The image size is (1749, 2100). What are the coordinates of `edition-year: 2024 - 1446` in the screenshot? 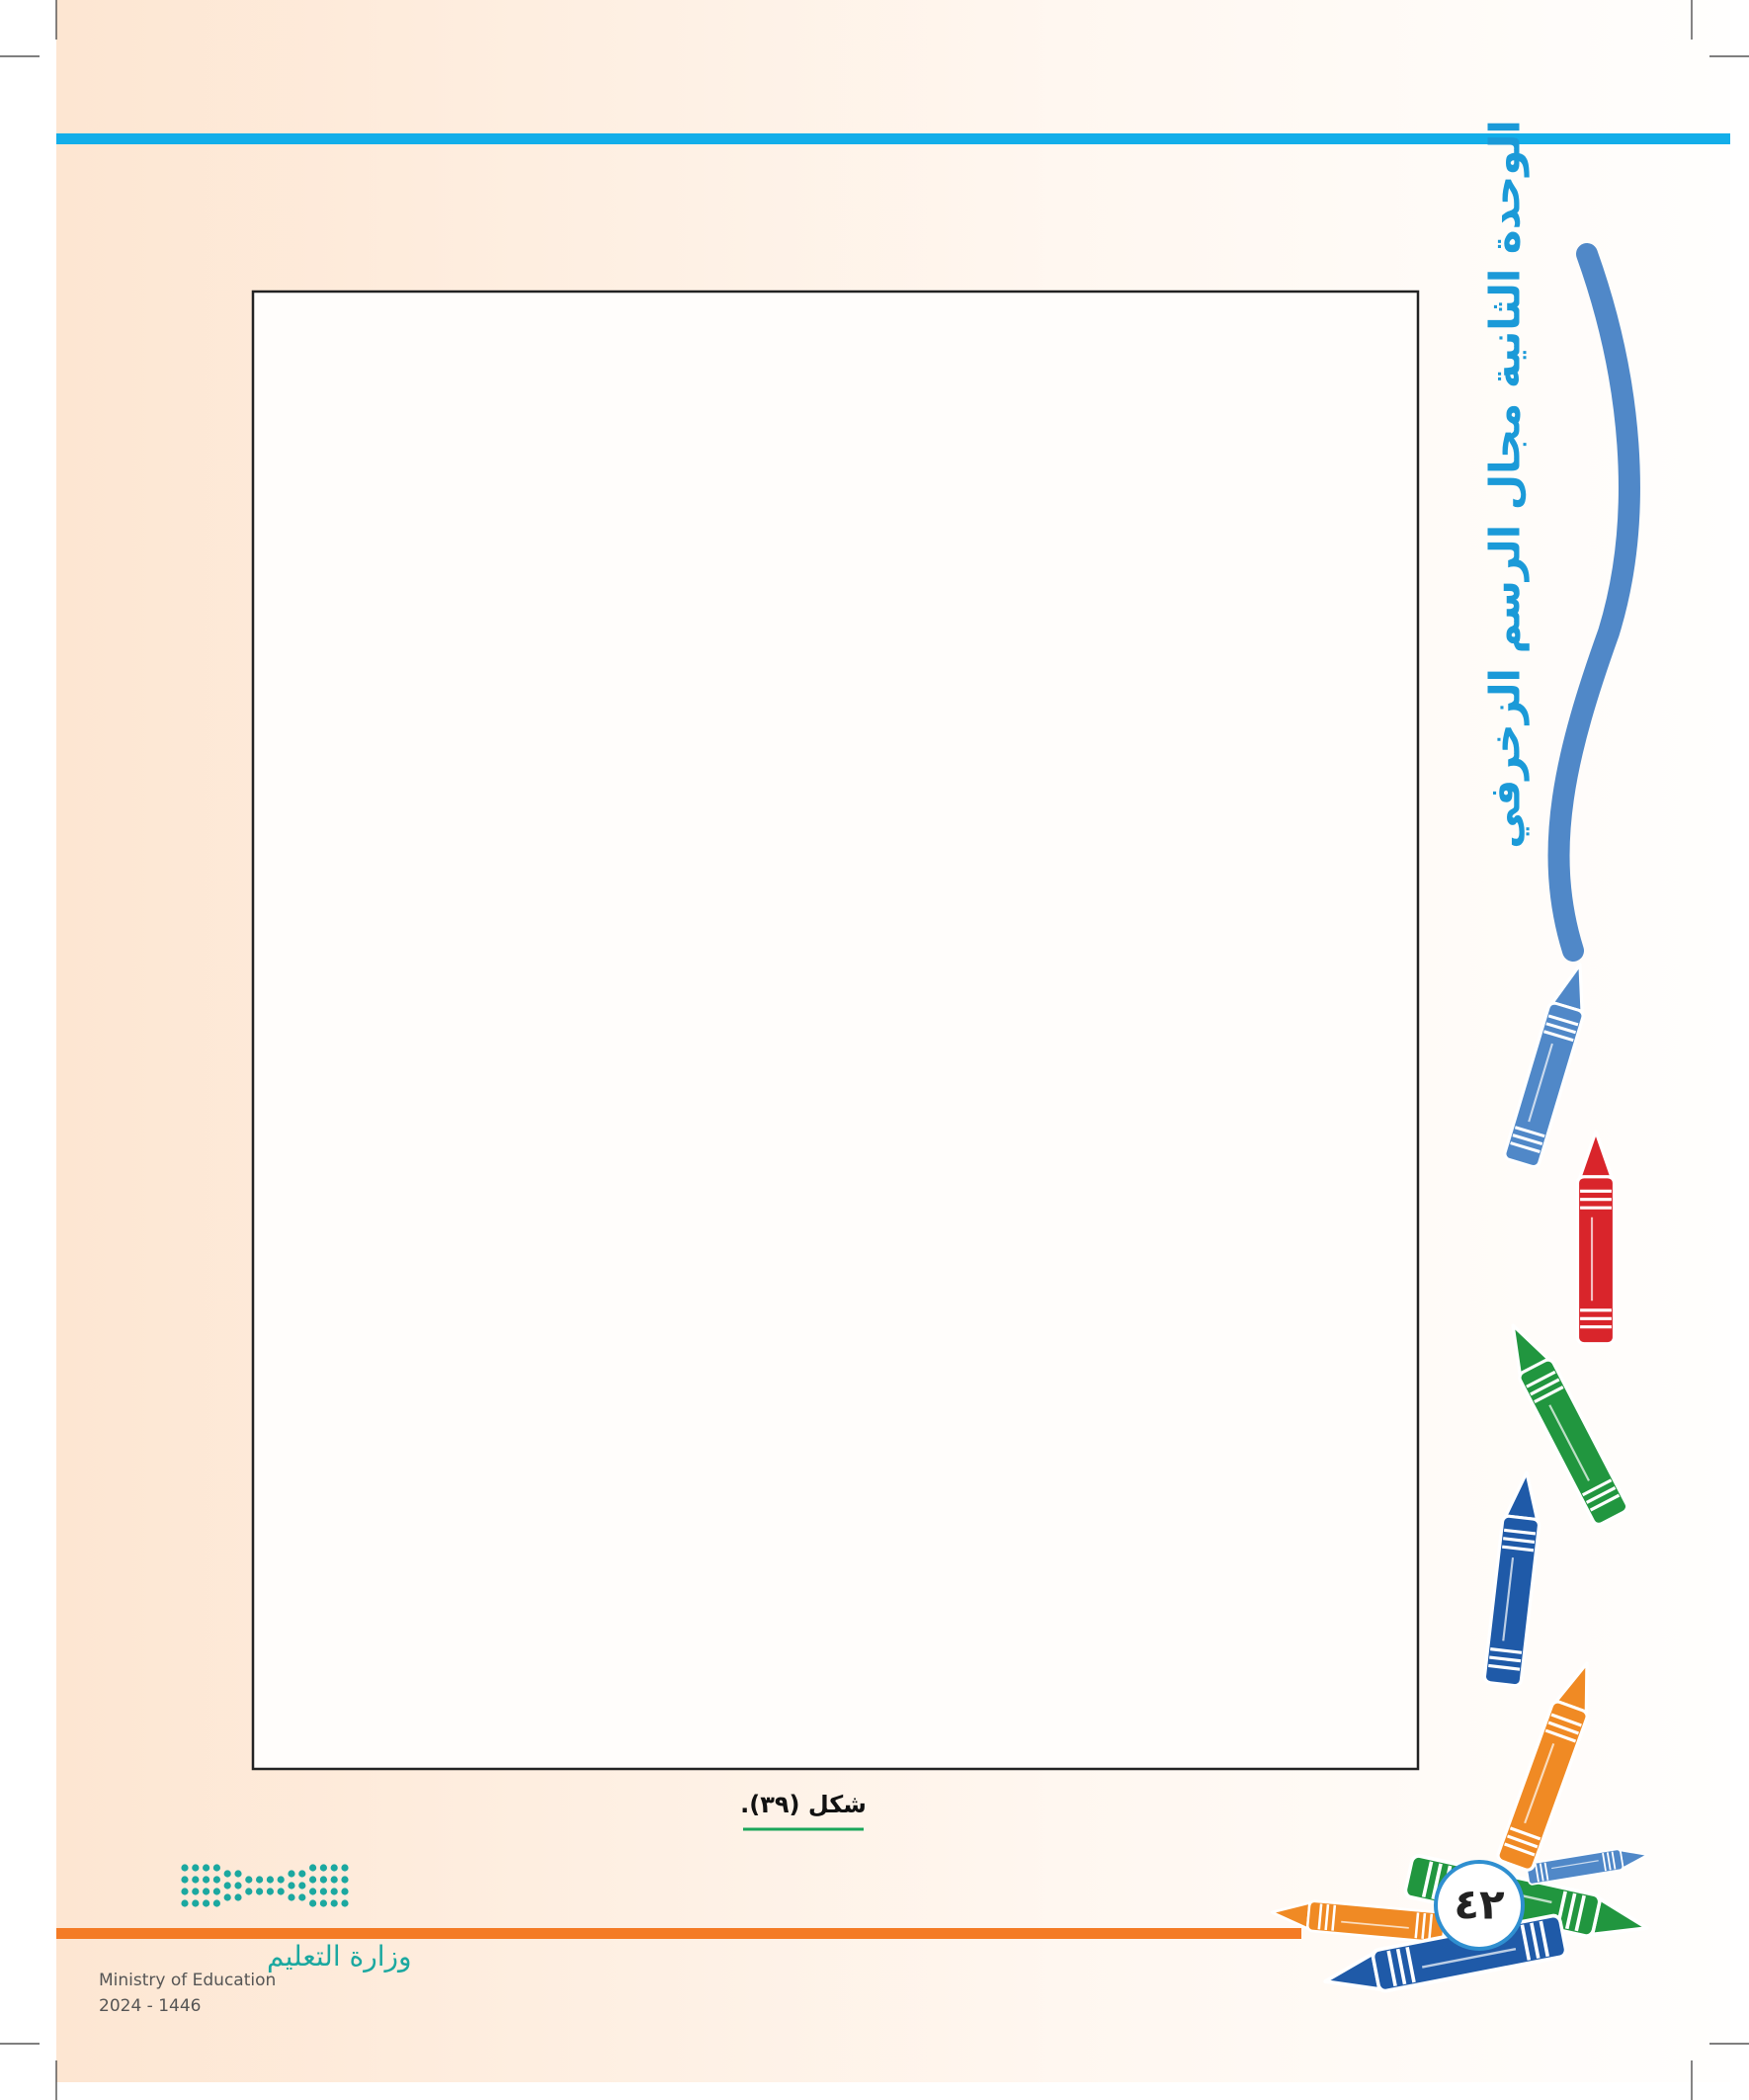 It's located at (150, 2006).